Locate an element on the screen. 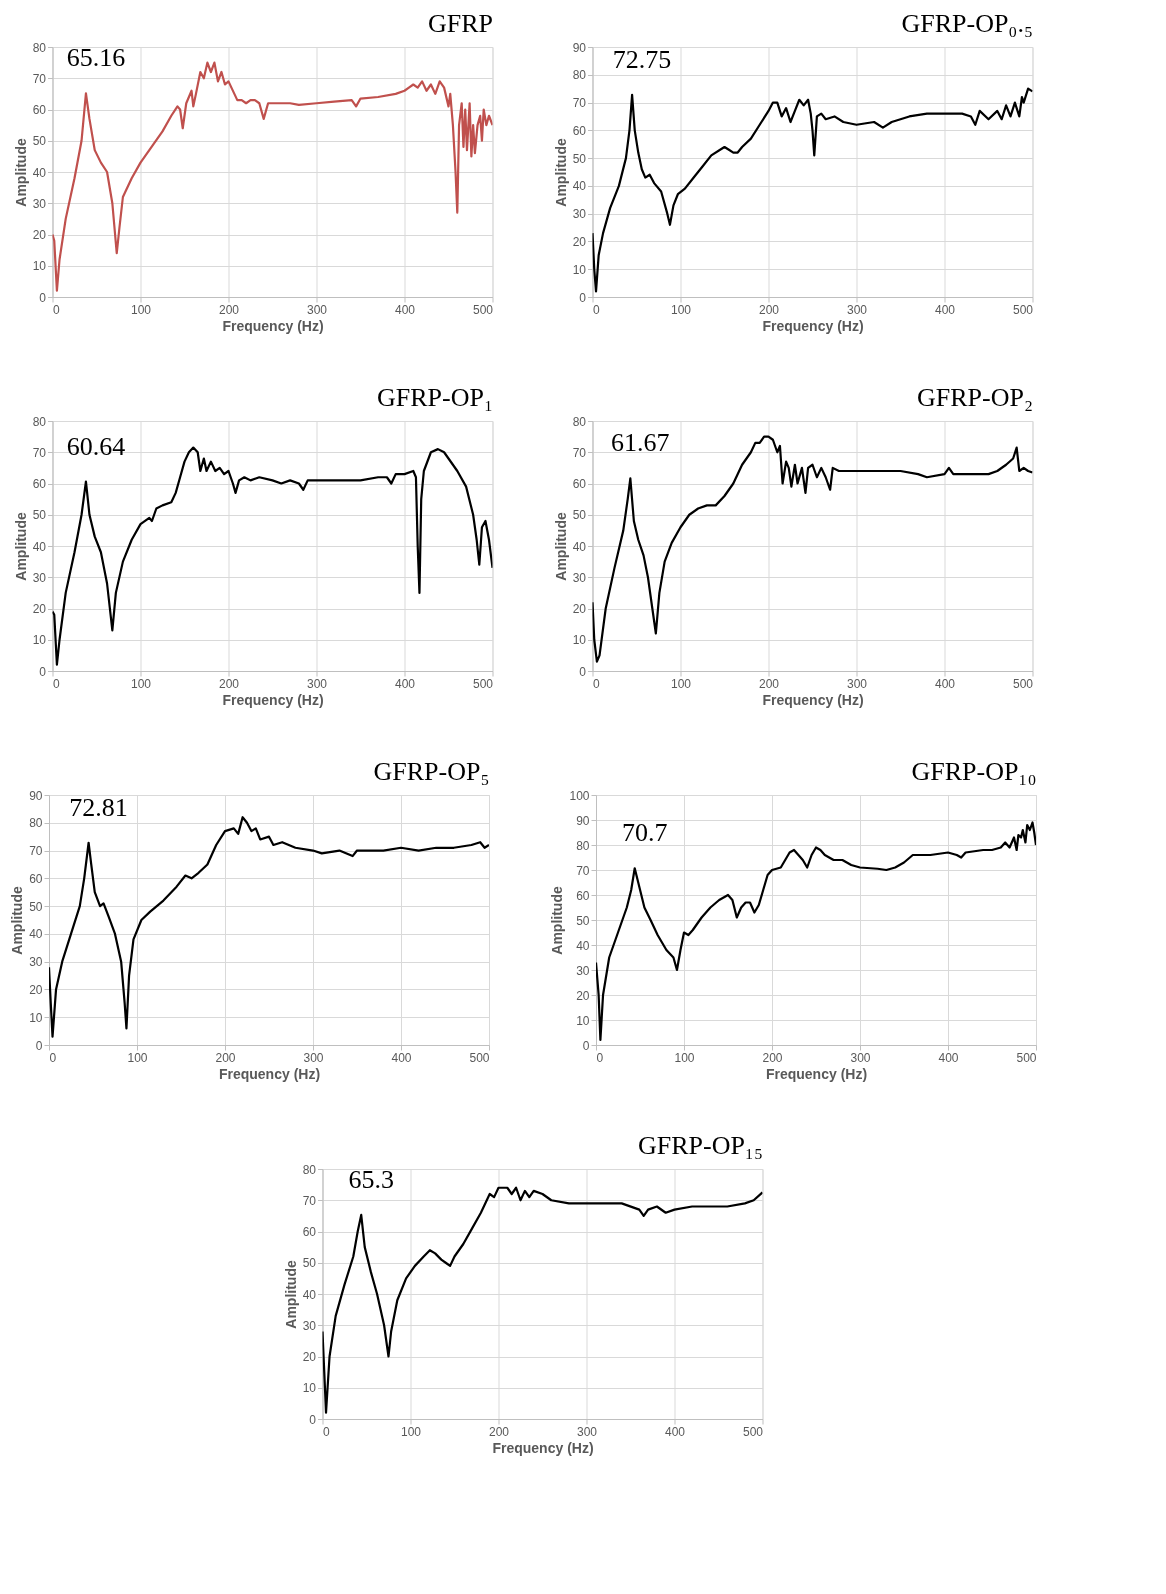 Image resolution: width=1166 pixels, height=1594 pixels. y-tick-label: 100 is located at coordinates (579, 795).